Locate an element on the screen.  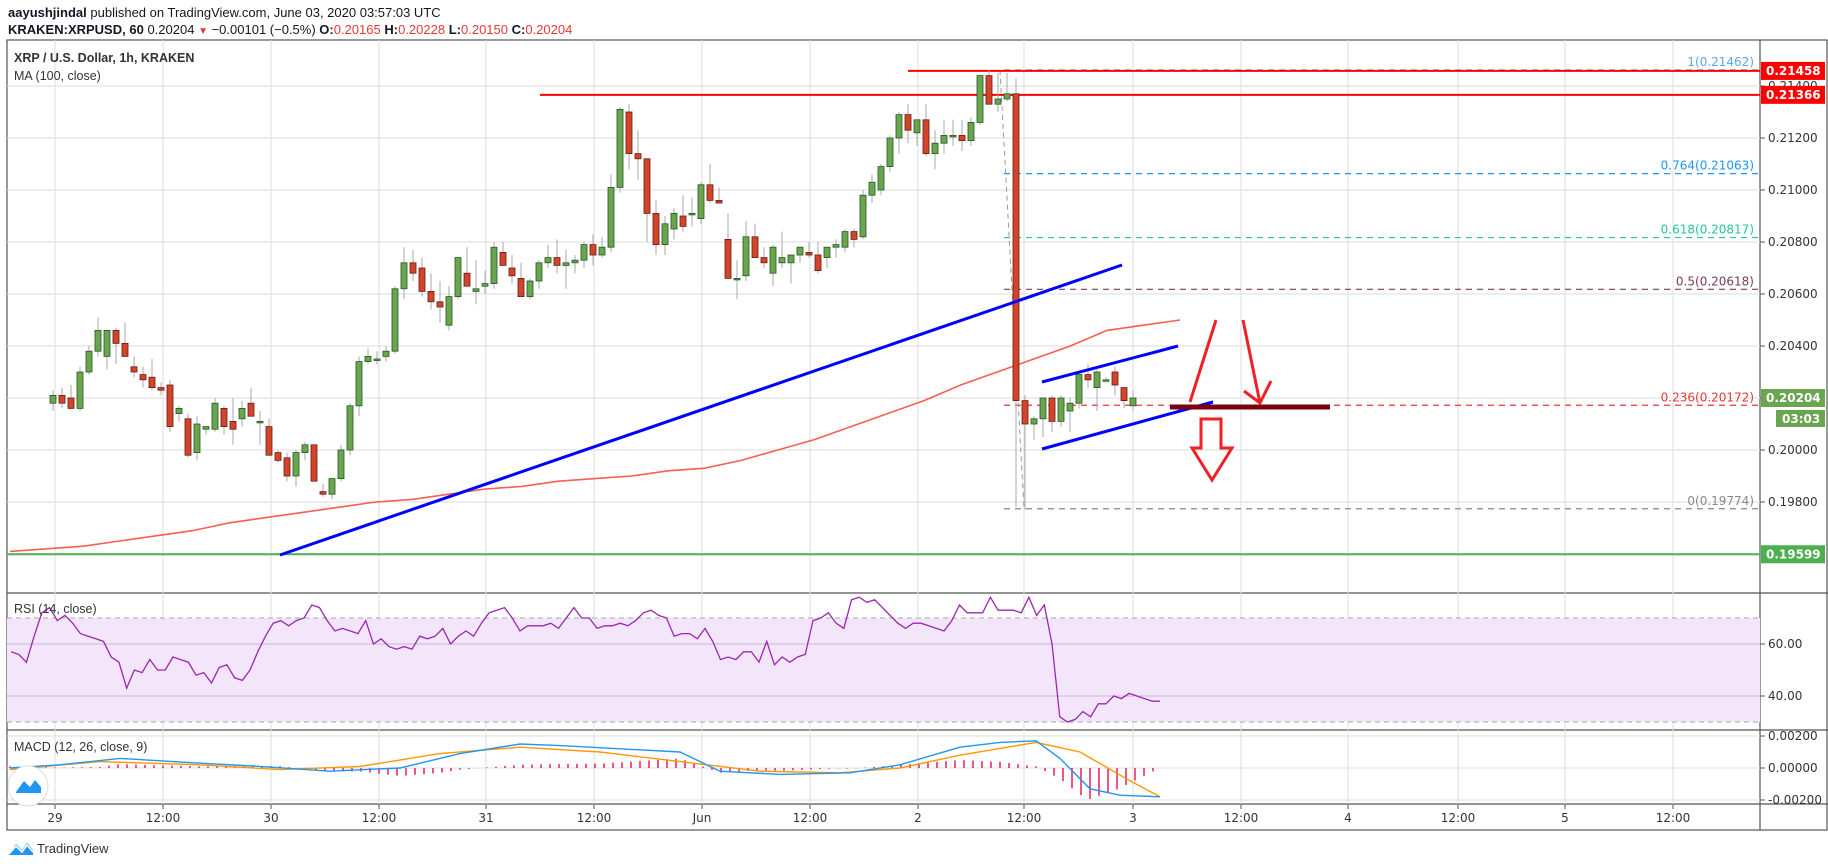
low-value: 0.20150 is located at coordinates (484, 29).